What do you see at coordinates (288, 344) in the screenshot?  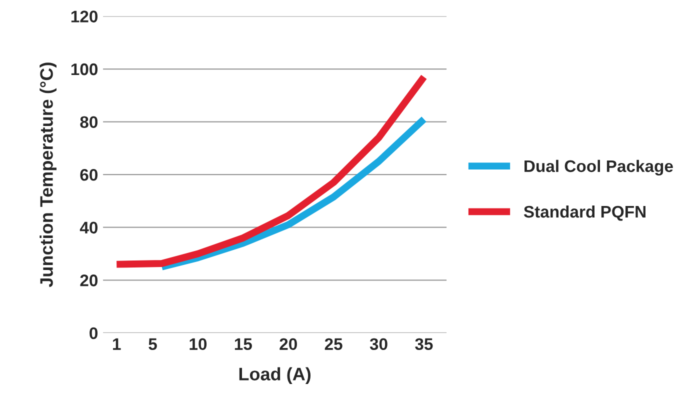 I see `x-tick-label: 20` at bounding box center [288, 344].